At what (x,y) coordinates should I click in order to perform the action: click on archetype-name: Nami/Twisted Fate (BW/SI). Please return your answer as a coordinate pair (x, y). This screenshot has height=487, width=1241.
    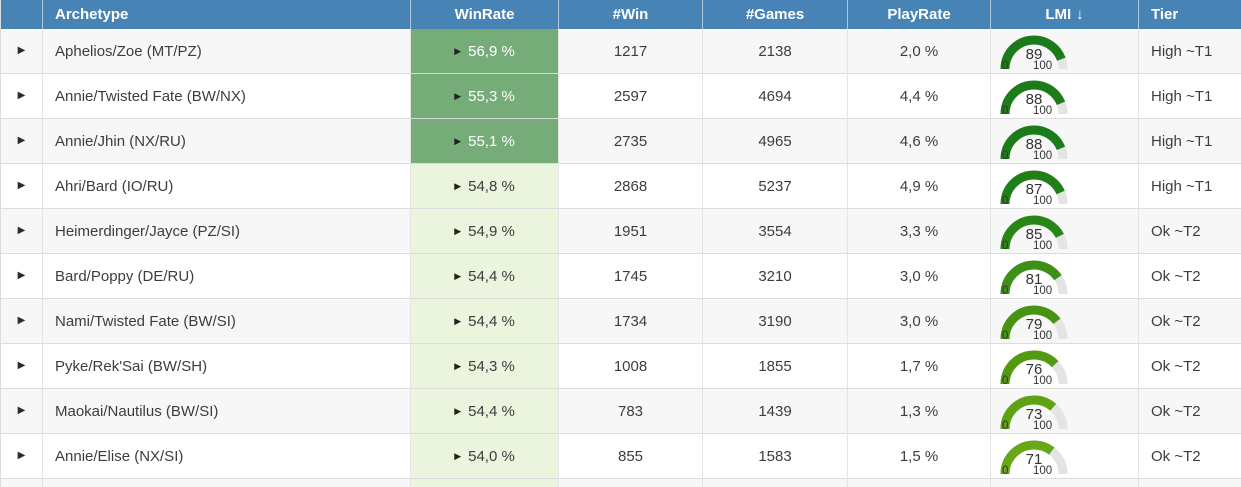
    Looking at the image, I should click on (145, 321).